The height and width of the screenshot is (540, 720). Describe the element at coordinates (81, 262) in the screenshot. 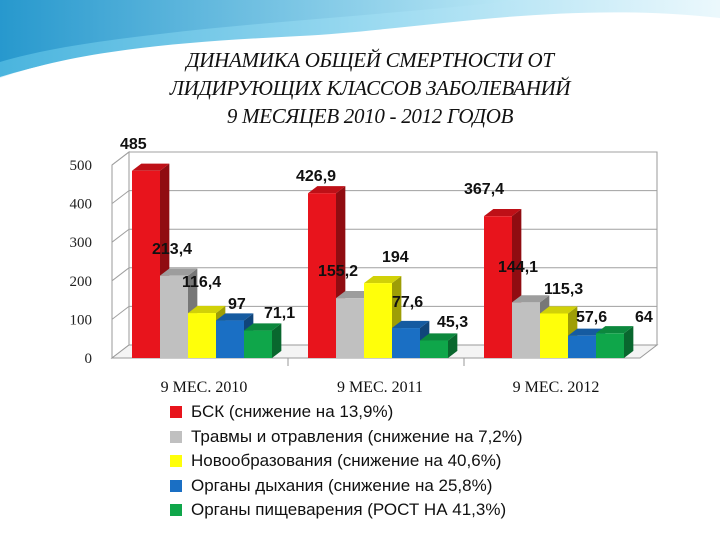

I see `y-axis-ticks: 0 100 200 300 400 500` at that location.